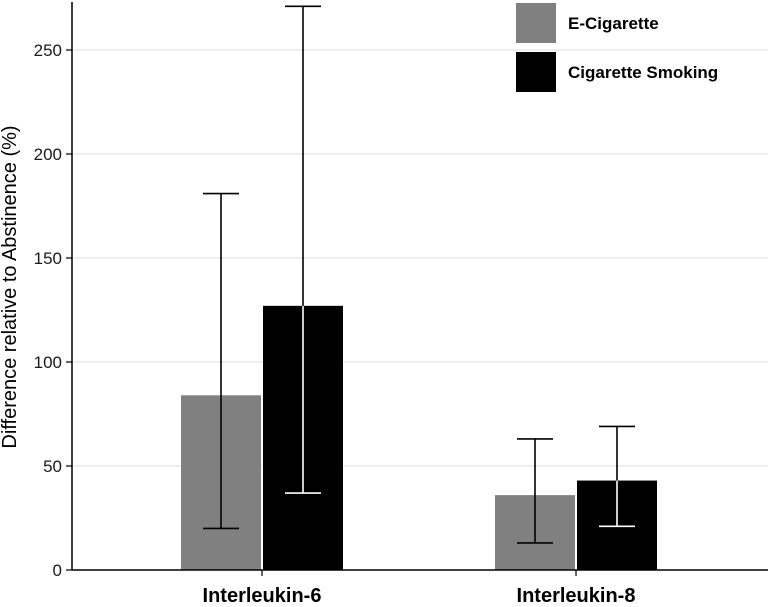  What do you see at coordinates (53, 310) in the screenshot?
I see `y-ticks: 0 50 100 150 200 250` at bounding box center [53, 310].